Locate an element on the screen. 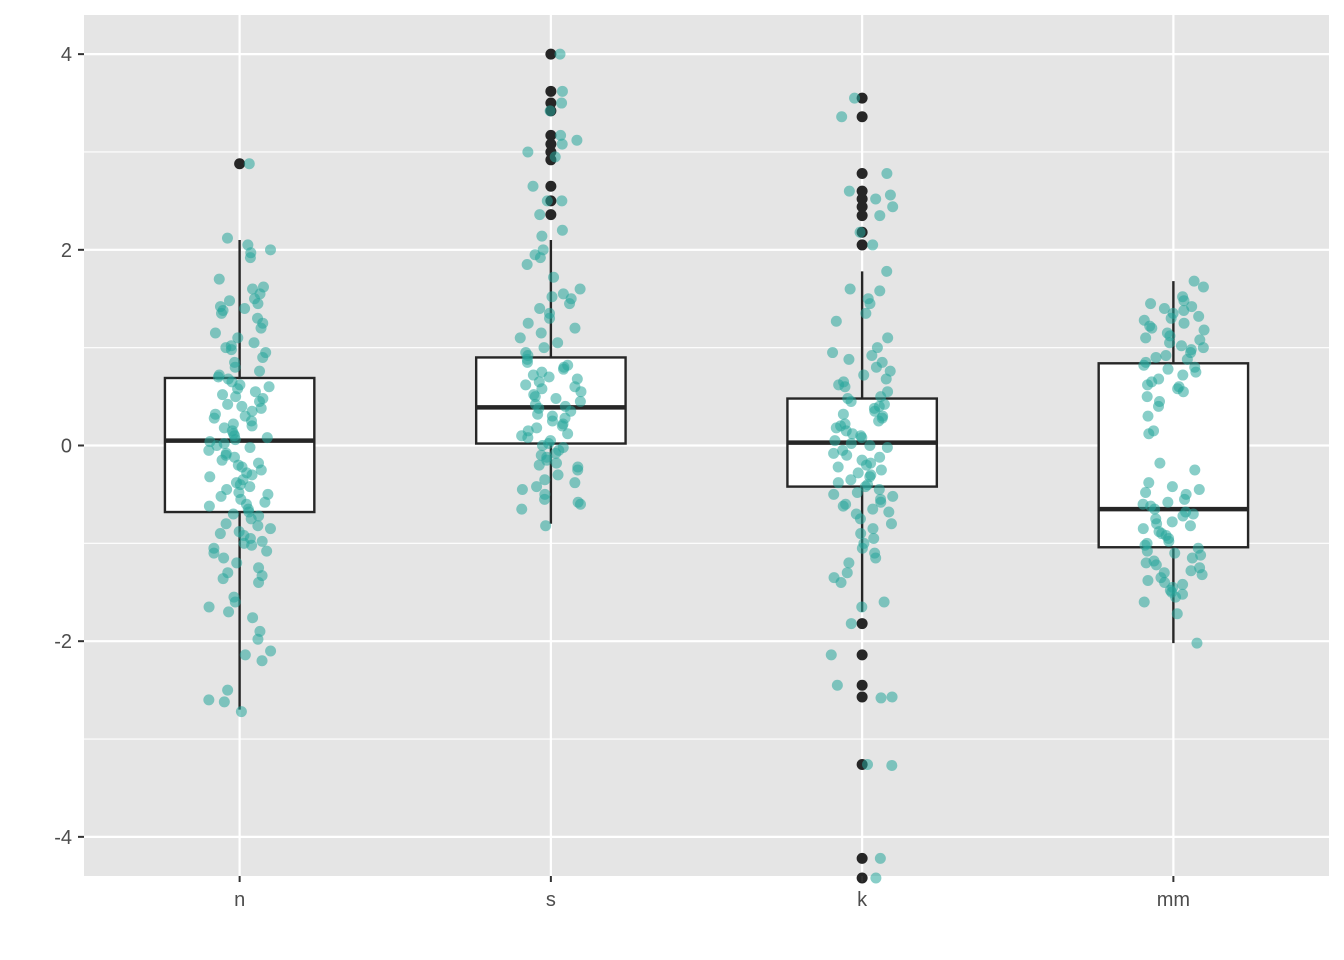  y-tick-label: 2 is located at coordinates (66, 251).